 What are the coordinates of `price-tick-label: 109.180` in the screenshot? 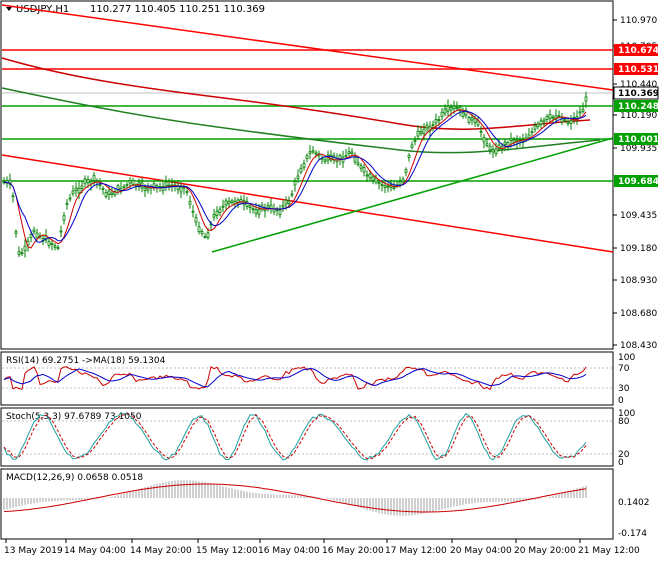 It's located at (638, 249).